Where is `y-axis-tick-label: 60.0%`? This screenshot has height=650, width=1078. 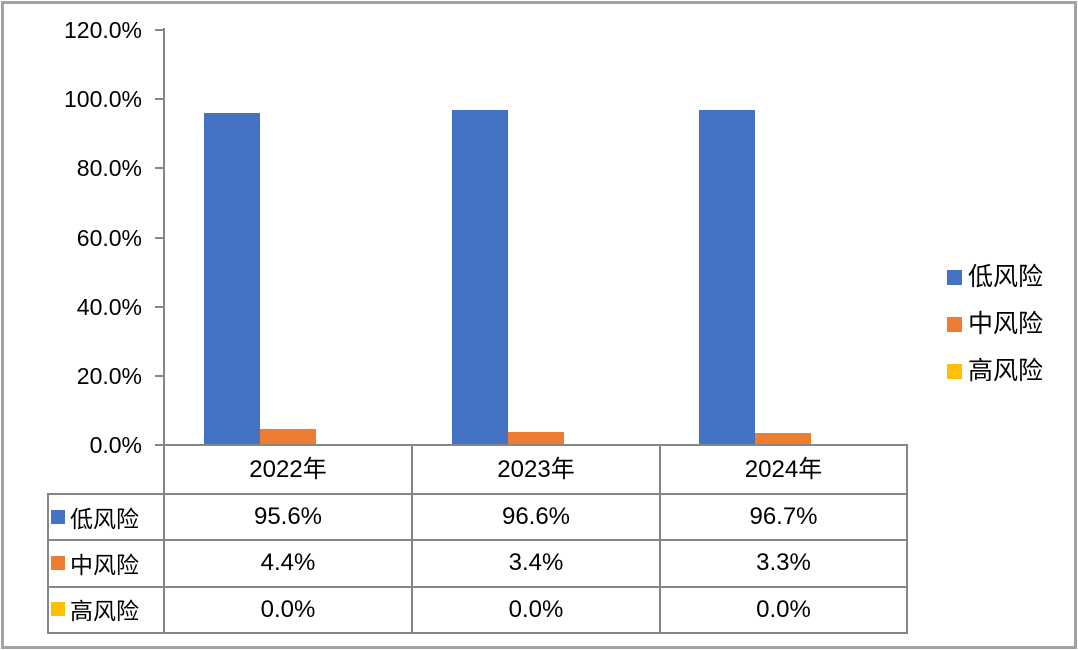 y-axis-tick-label: 60.0% is located at coordinates (109, 238).